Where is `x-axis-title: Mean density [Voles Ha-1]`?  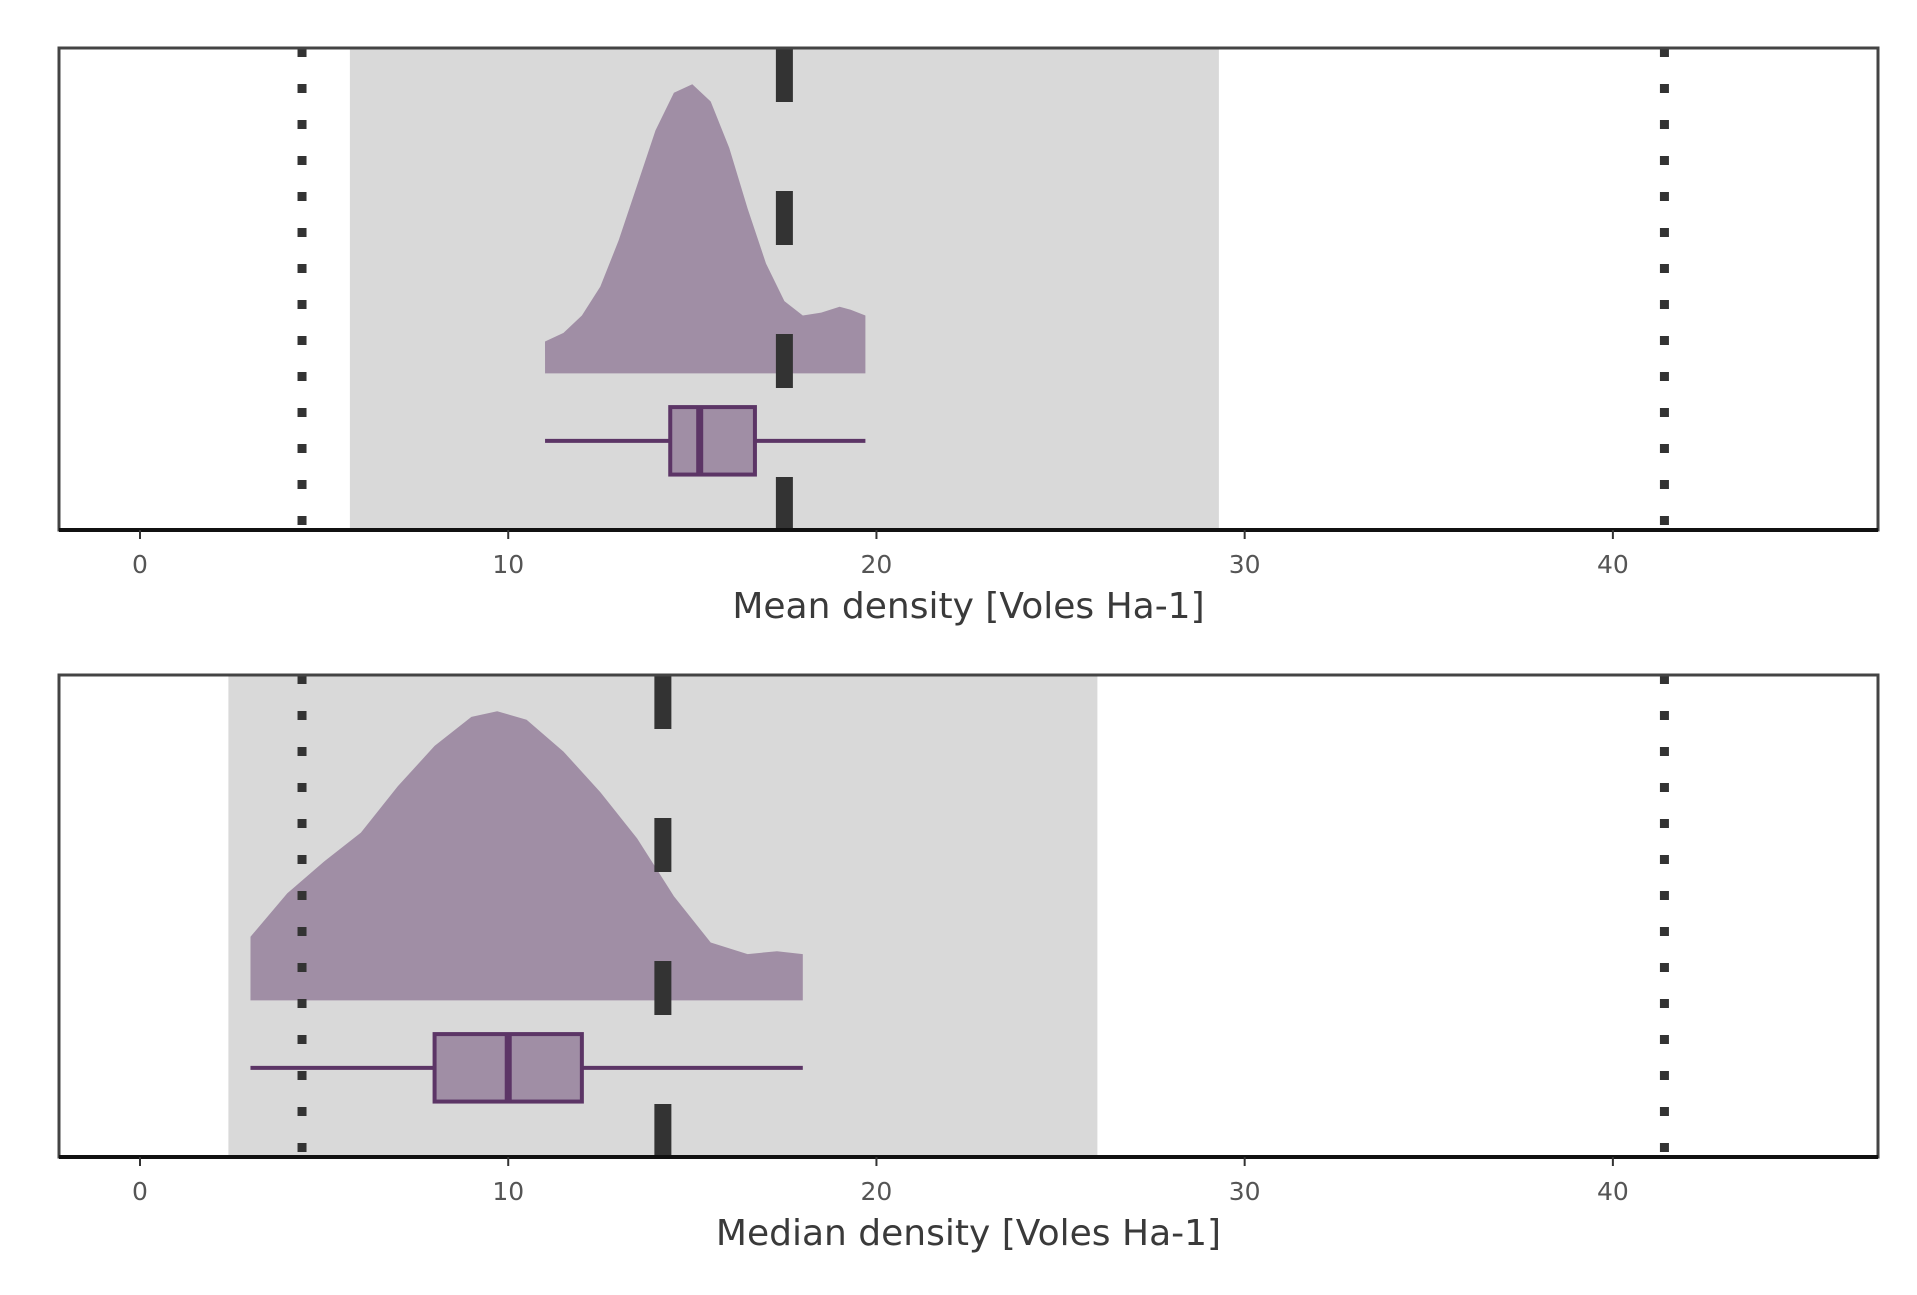 x-axis-title: Mean density [Voles Ha-1] is located at coordinates (968, 606).